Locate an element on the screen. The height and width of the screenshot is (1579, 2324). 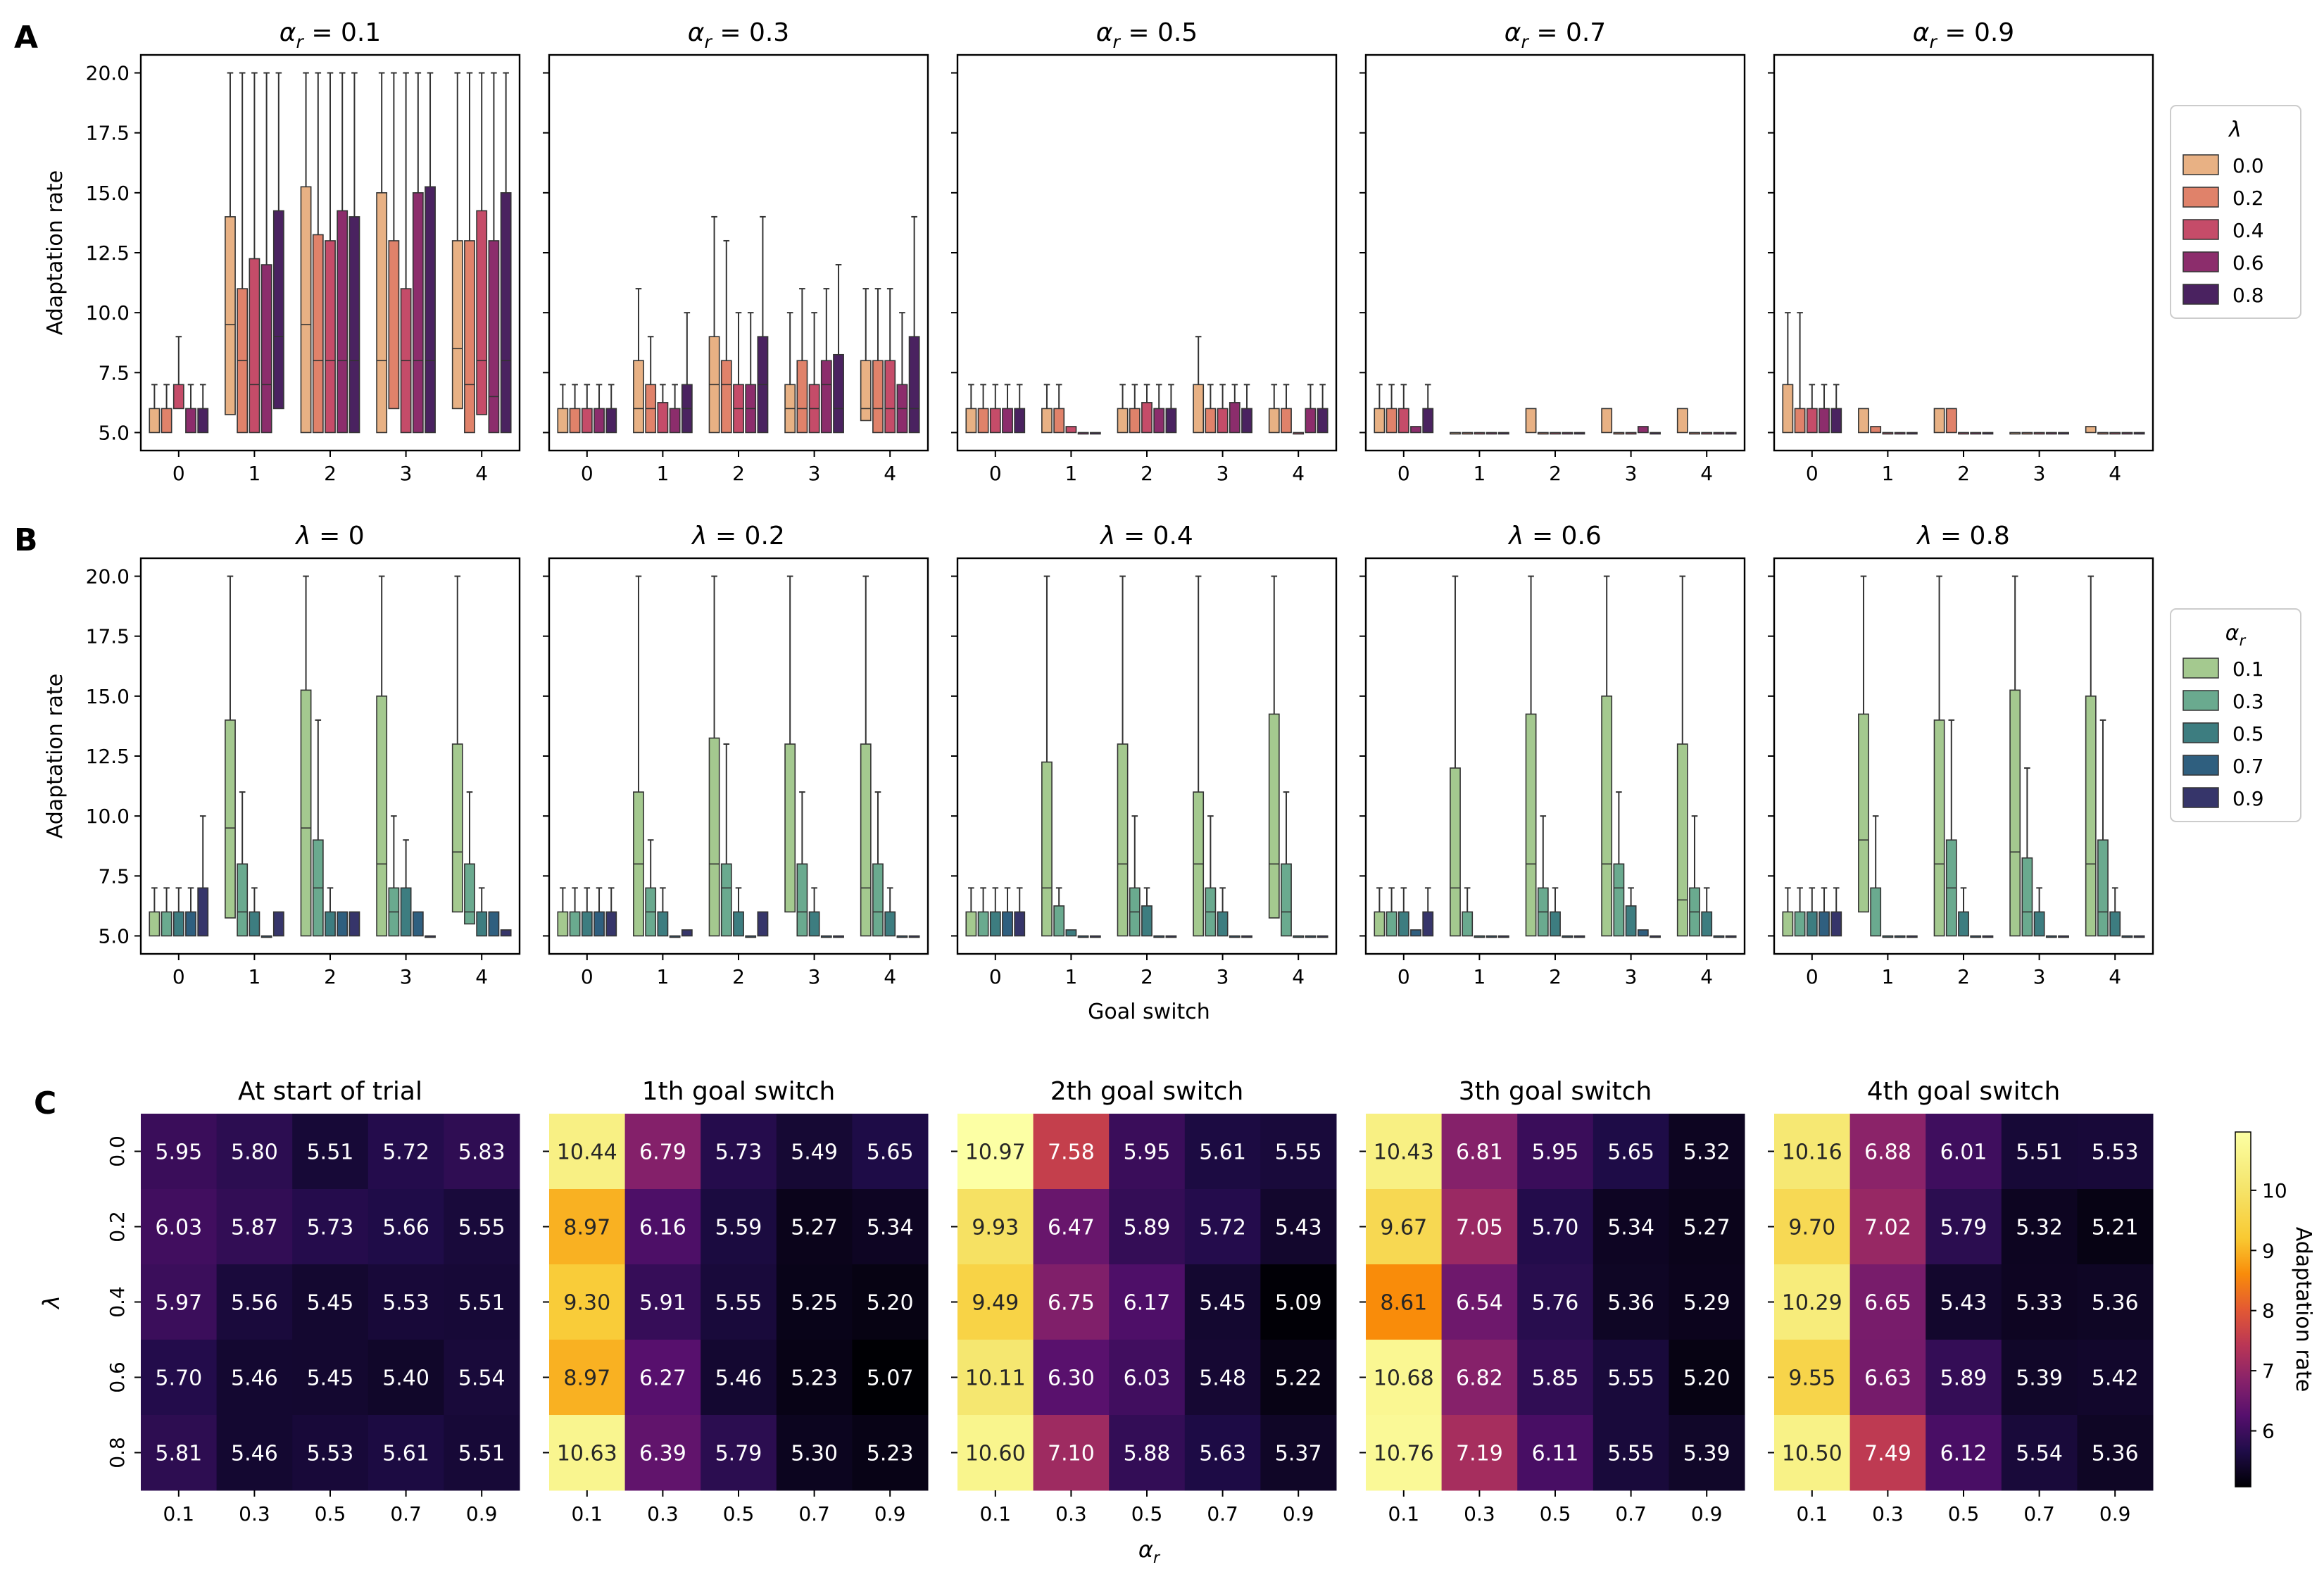
panel-title: 2th goal switch is located at coordinates (1147, 1091).